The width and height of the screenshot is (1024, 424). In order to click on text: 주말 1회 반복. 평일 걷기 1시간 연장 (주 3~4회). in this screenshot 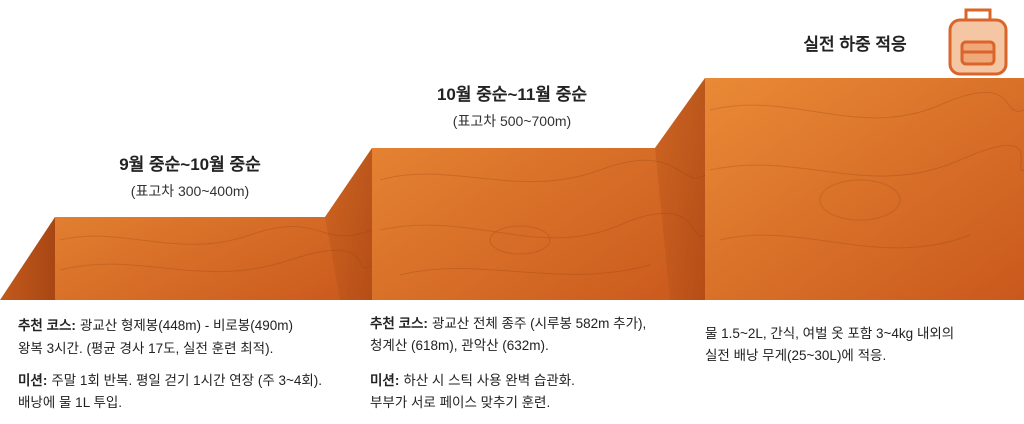, I will do `click(186, 380)`.